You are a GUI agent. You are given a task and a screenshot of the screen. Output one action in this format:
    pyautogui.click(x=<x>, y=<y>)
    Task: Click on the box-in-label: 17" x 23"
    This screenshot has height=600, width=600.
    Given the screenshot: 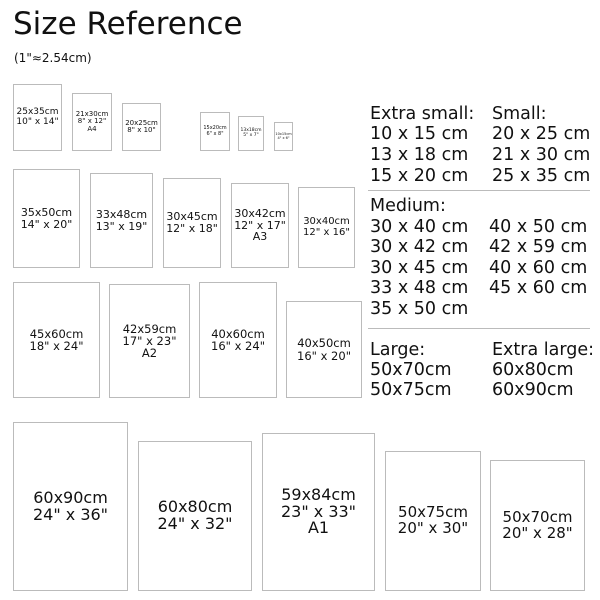 What is the action you would take?
    pyautogui.click(x=149, y=340)
    